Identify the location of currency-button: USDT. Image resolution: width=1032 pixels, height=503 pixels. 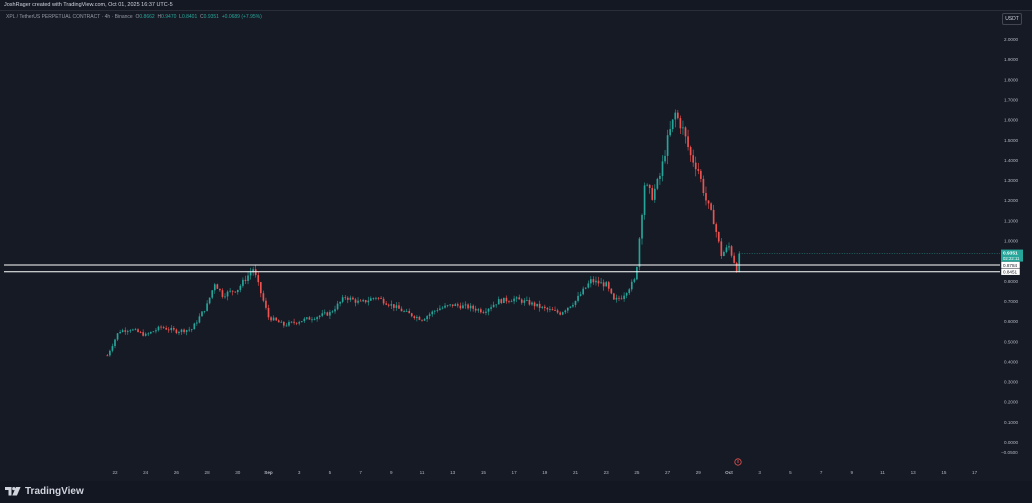
(1012, 19).